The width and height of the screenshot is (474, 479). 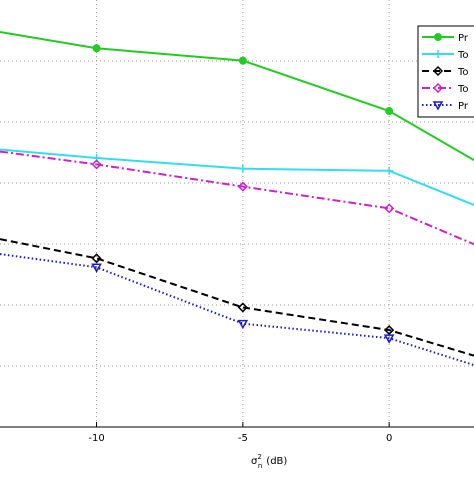 I want to click on legend: Pr To To To Pr, so click(x=445, y=71).